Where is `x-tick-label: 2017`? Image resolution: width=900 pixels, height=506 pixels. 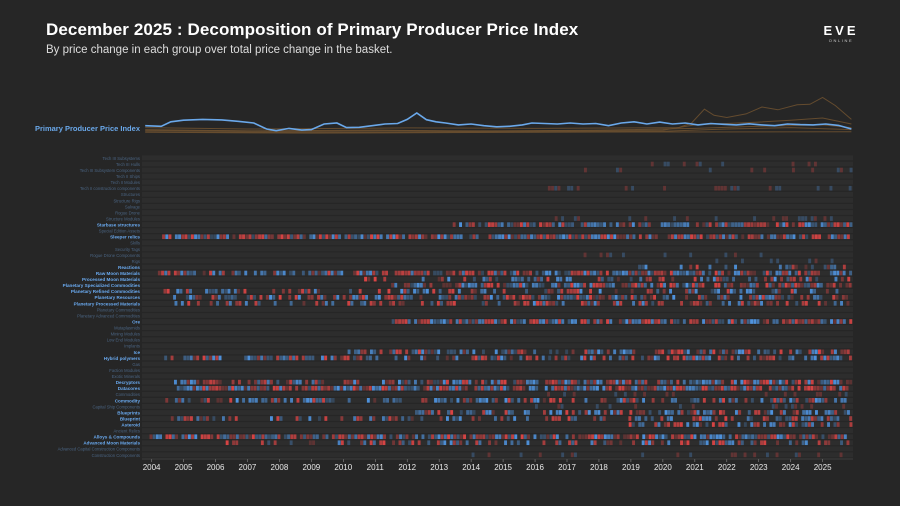 x-tick-label: 2017 is located at coordinates (567, 467).